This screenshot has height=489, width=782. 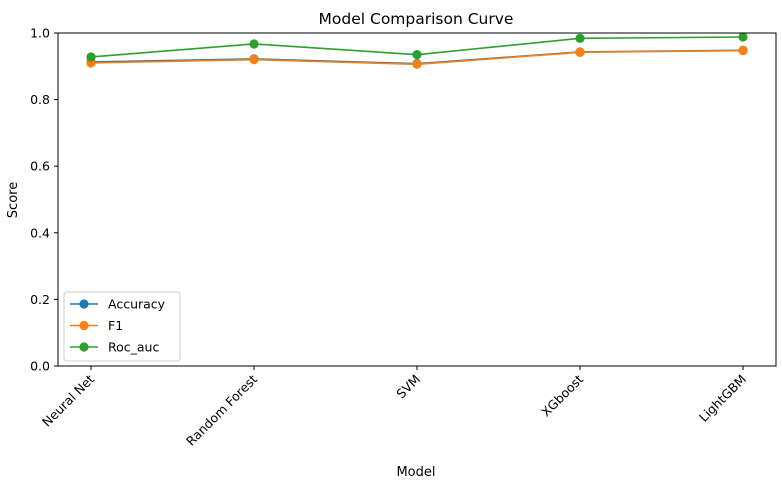 I want to click on legend-label: F1, so click(x=115, y=325).